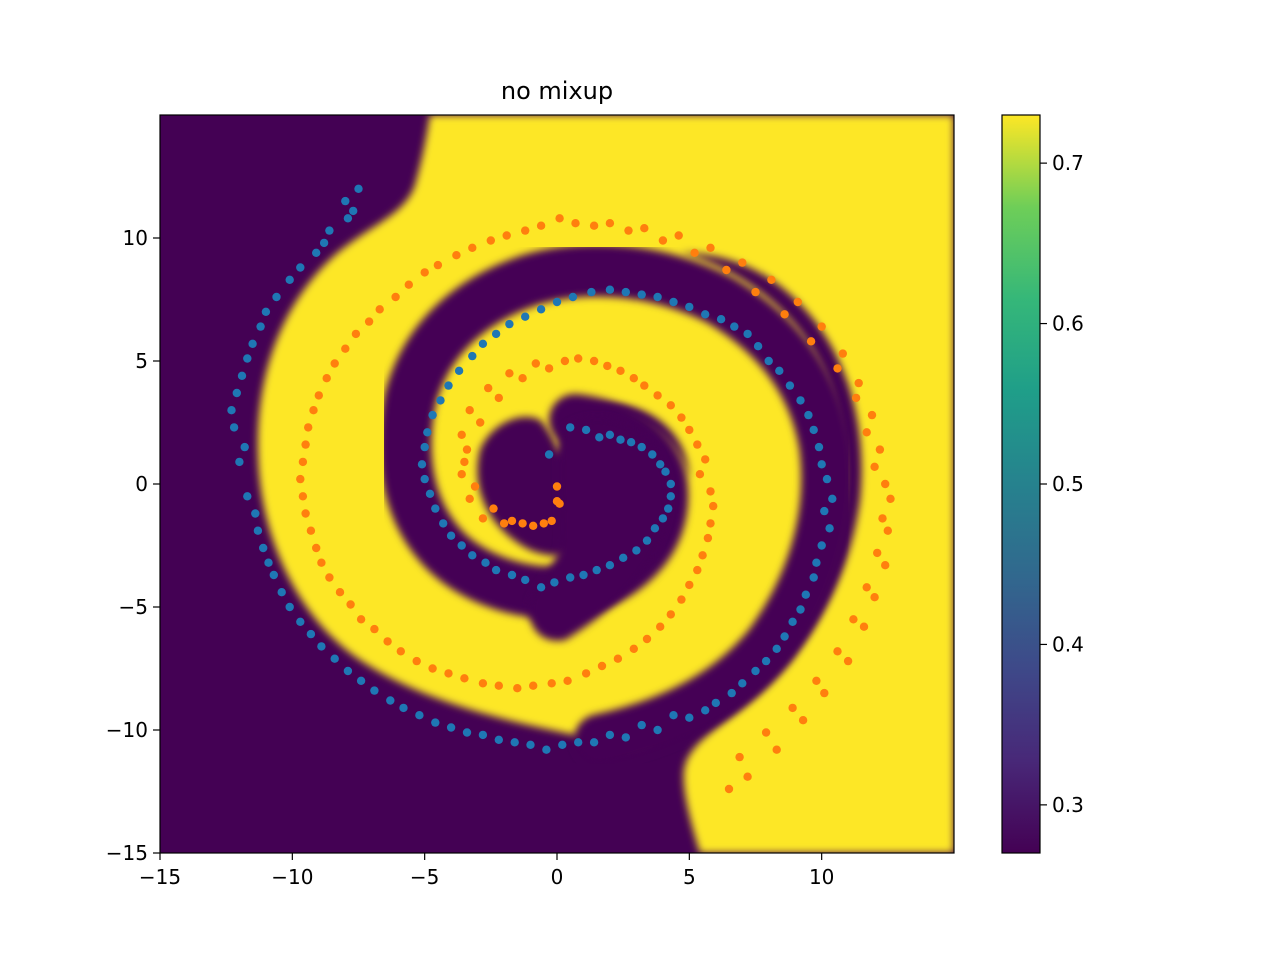 This screenshot has height=960, width=1280. I want to click on heatmap-center, so click(599, 529).